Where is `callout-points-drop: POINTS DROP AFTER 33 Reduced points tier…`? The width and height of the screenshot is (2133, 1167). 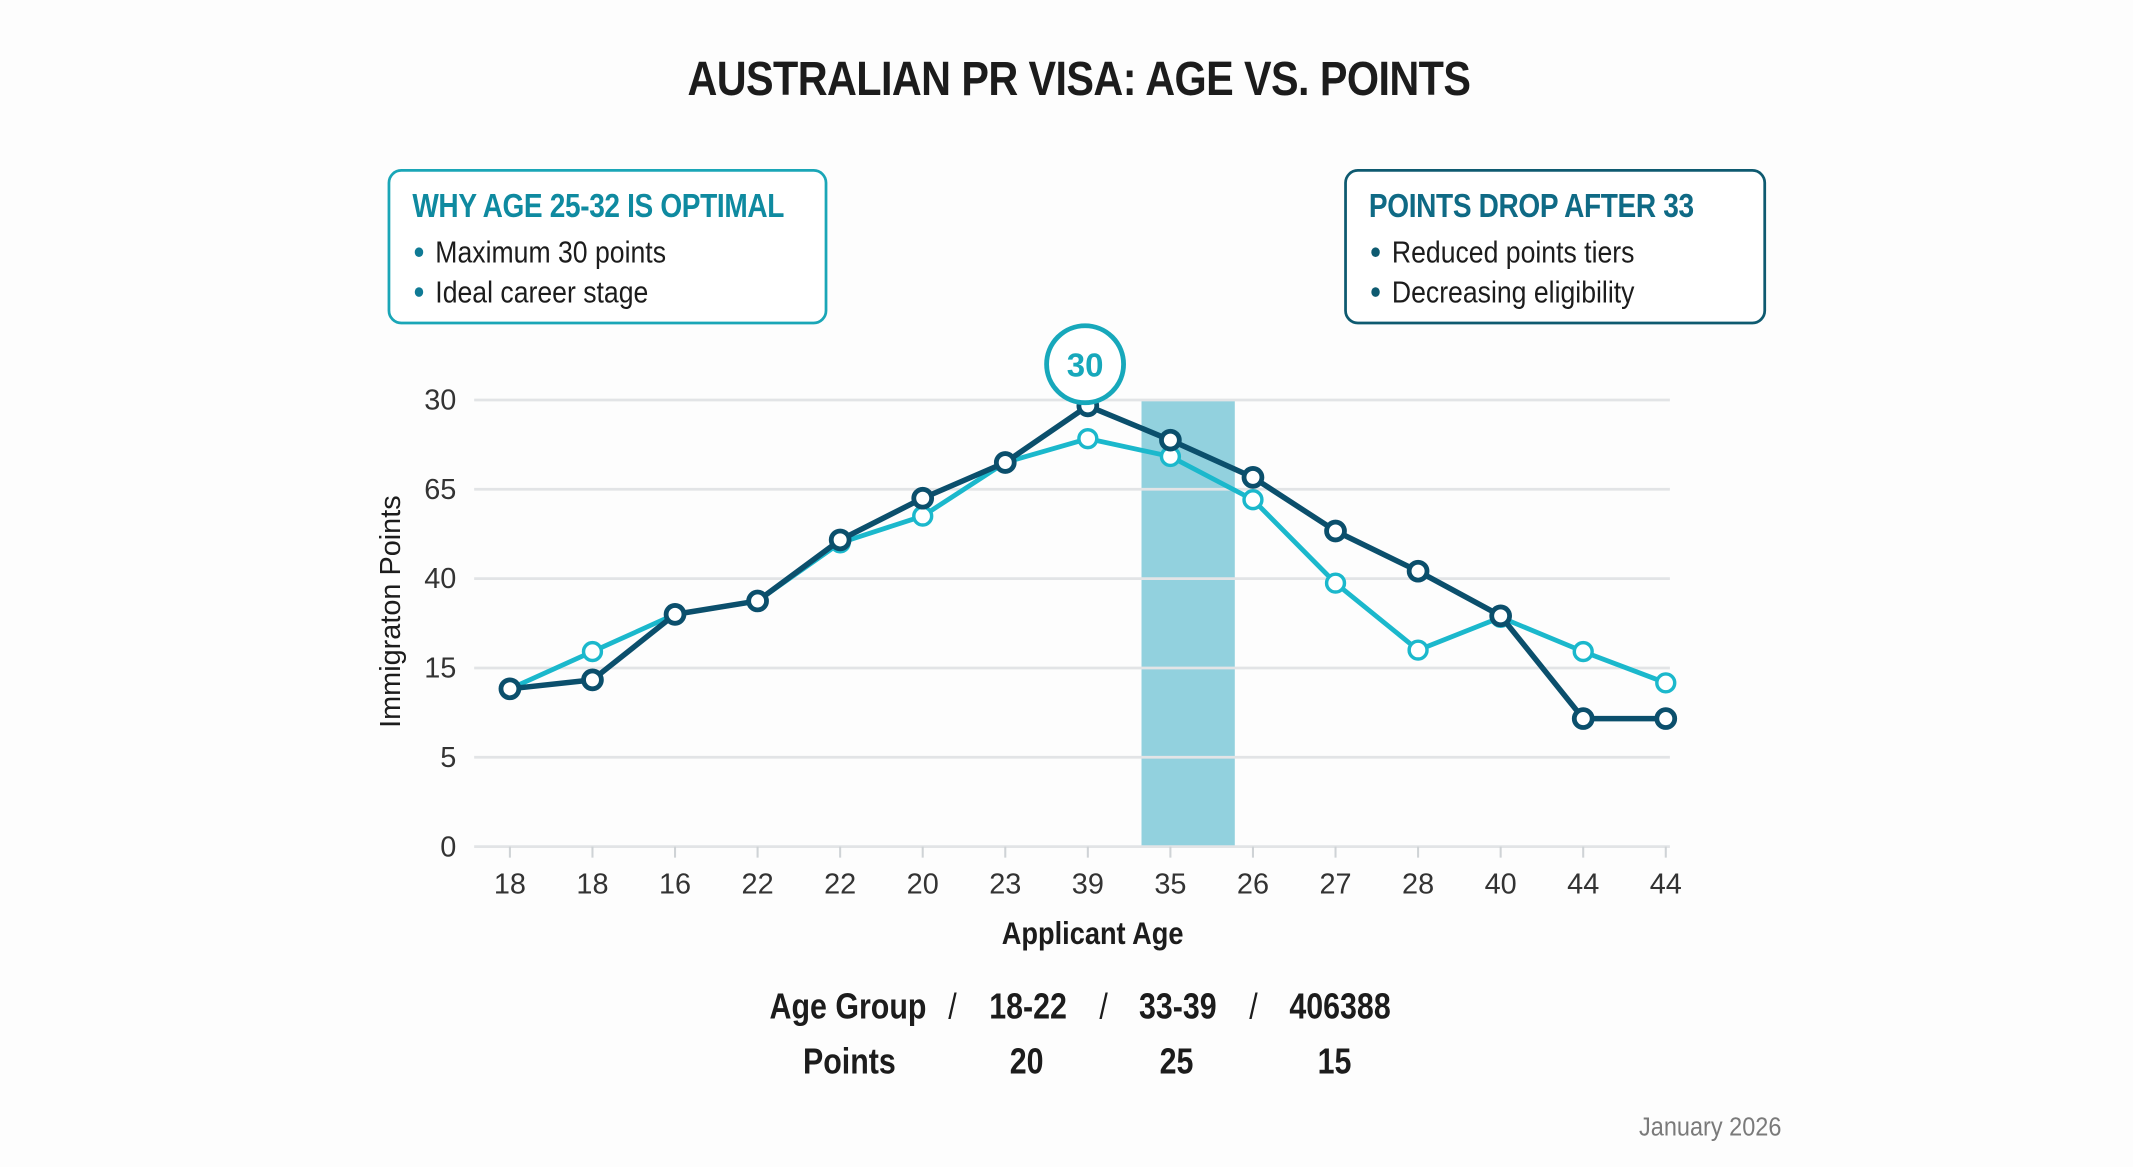
callout-points-drop: POINTS DROP AFTER 33 Reduced points tier… is located at coordinates (1555, 247).